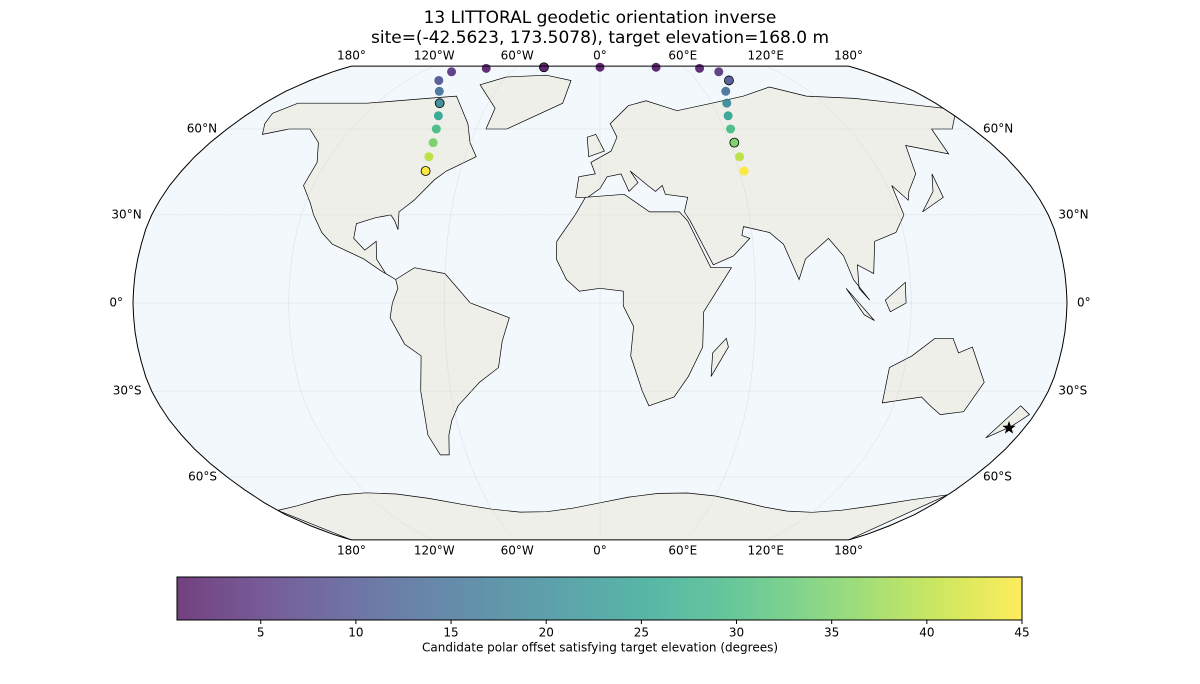 This screenshot has width=1200, height=684. I want to click on colorbar, so click(599, 598).